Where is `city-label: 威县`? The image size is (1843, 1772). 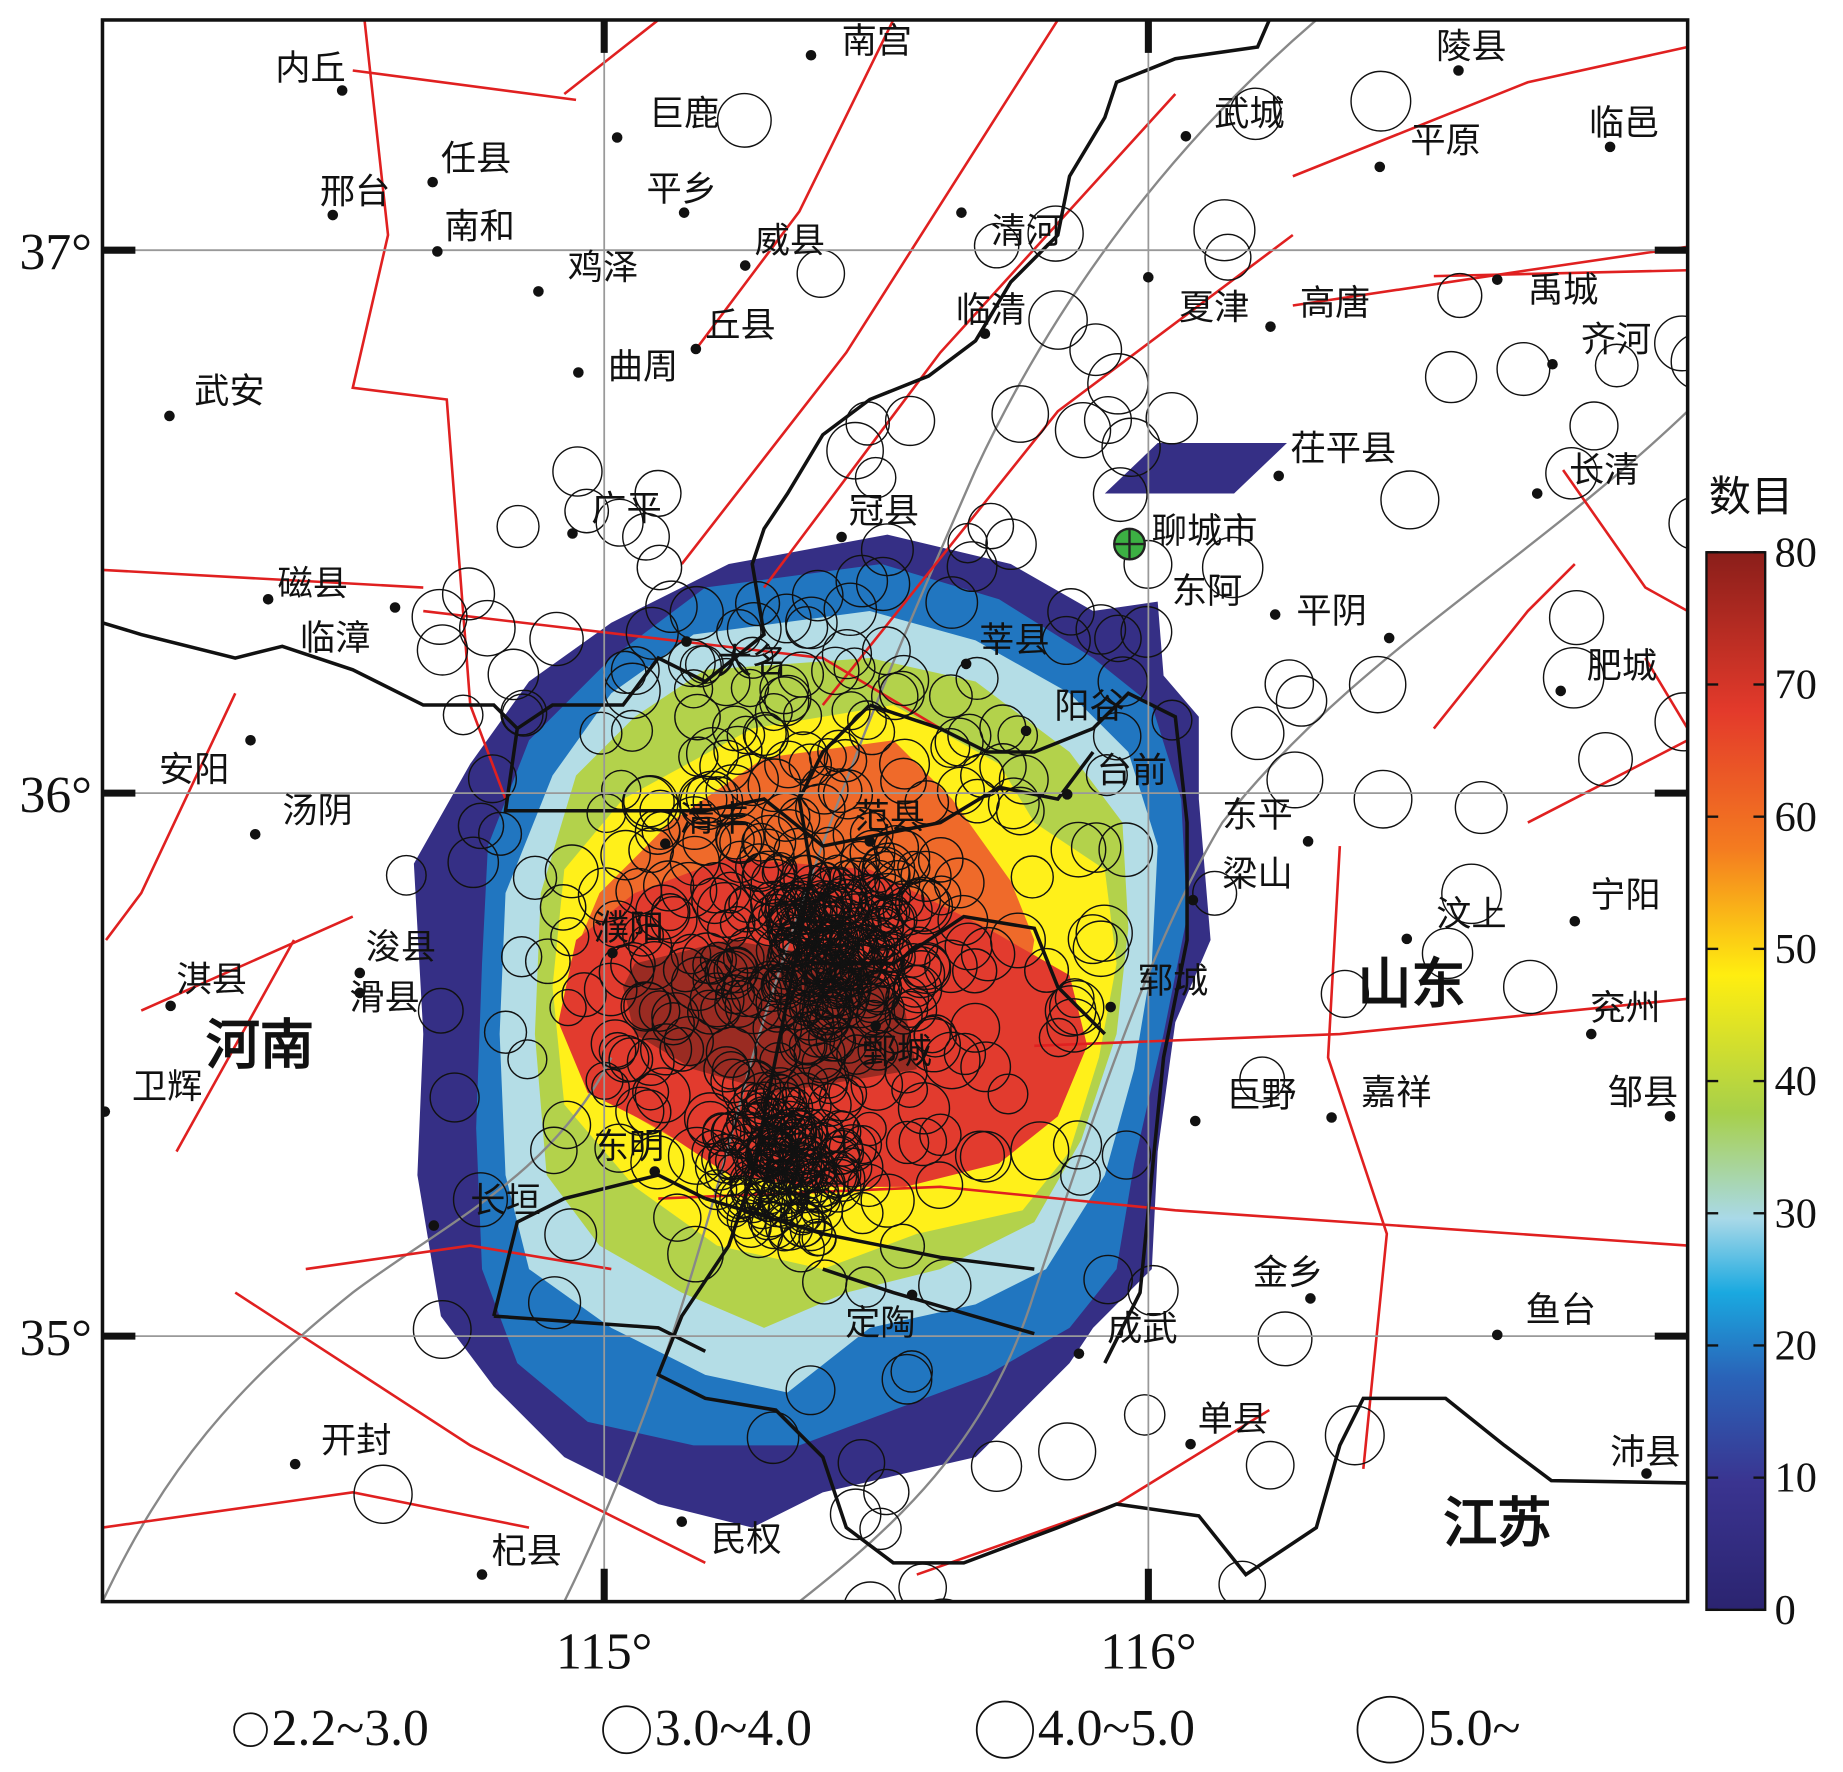
city-label: 威县 is located at coordinates (790, 241).